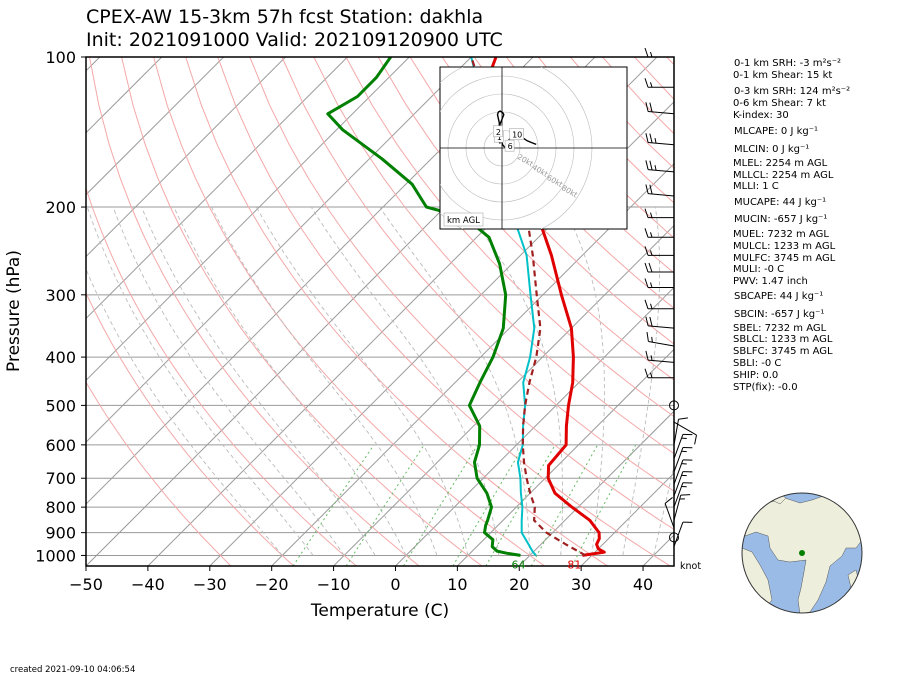  I want to click on svg-text: 6, so click(510, 146).